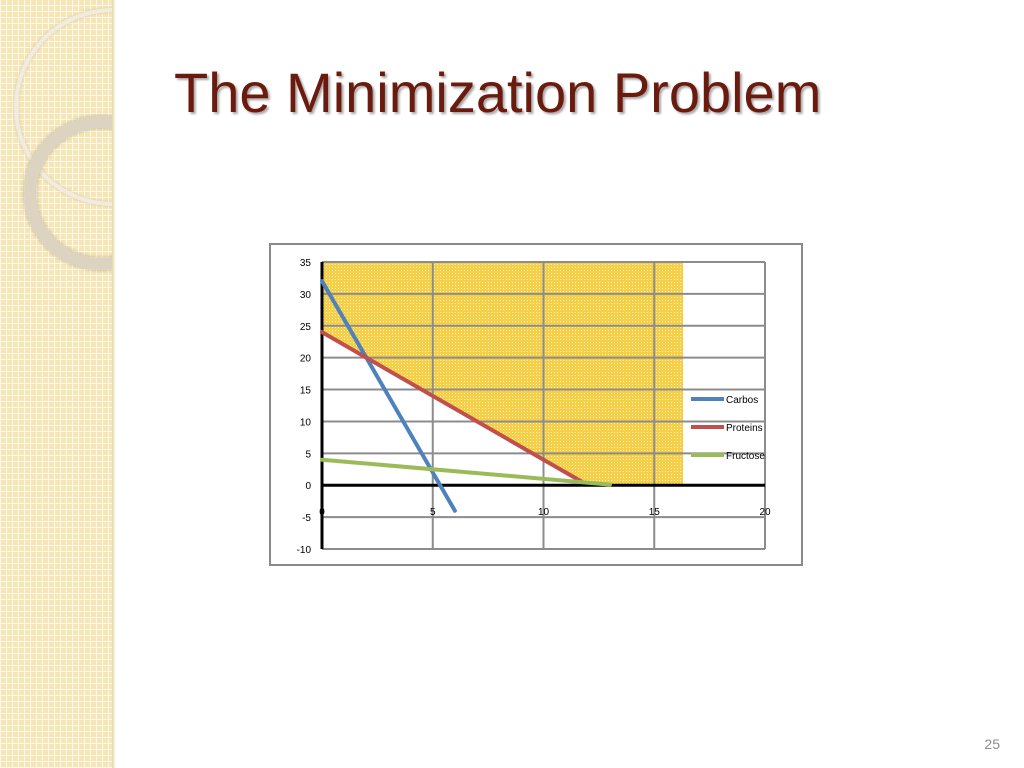  I want to click on x-tick-label: 10, so click(544, 512).